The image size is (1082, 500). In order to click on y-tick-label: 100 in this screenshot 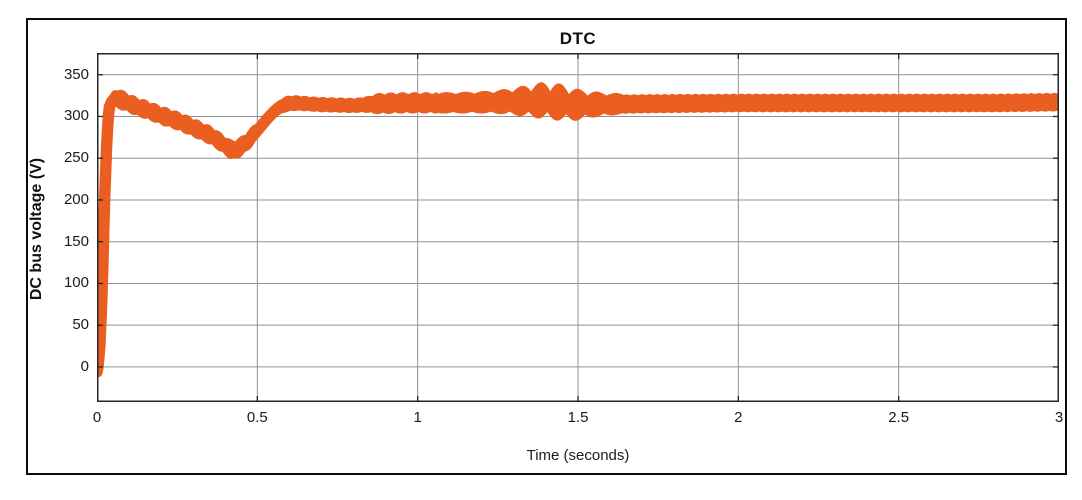, I will do `click(76, 283)`.